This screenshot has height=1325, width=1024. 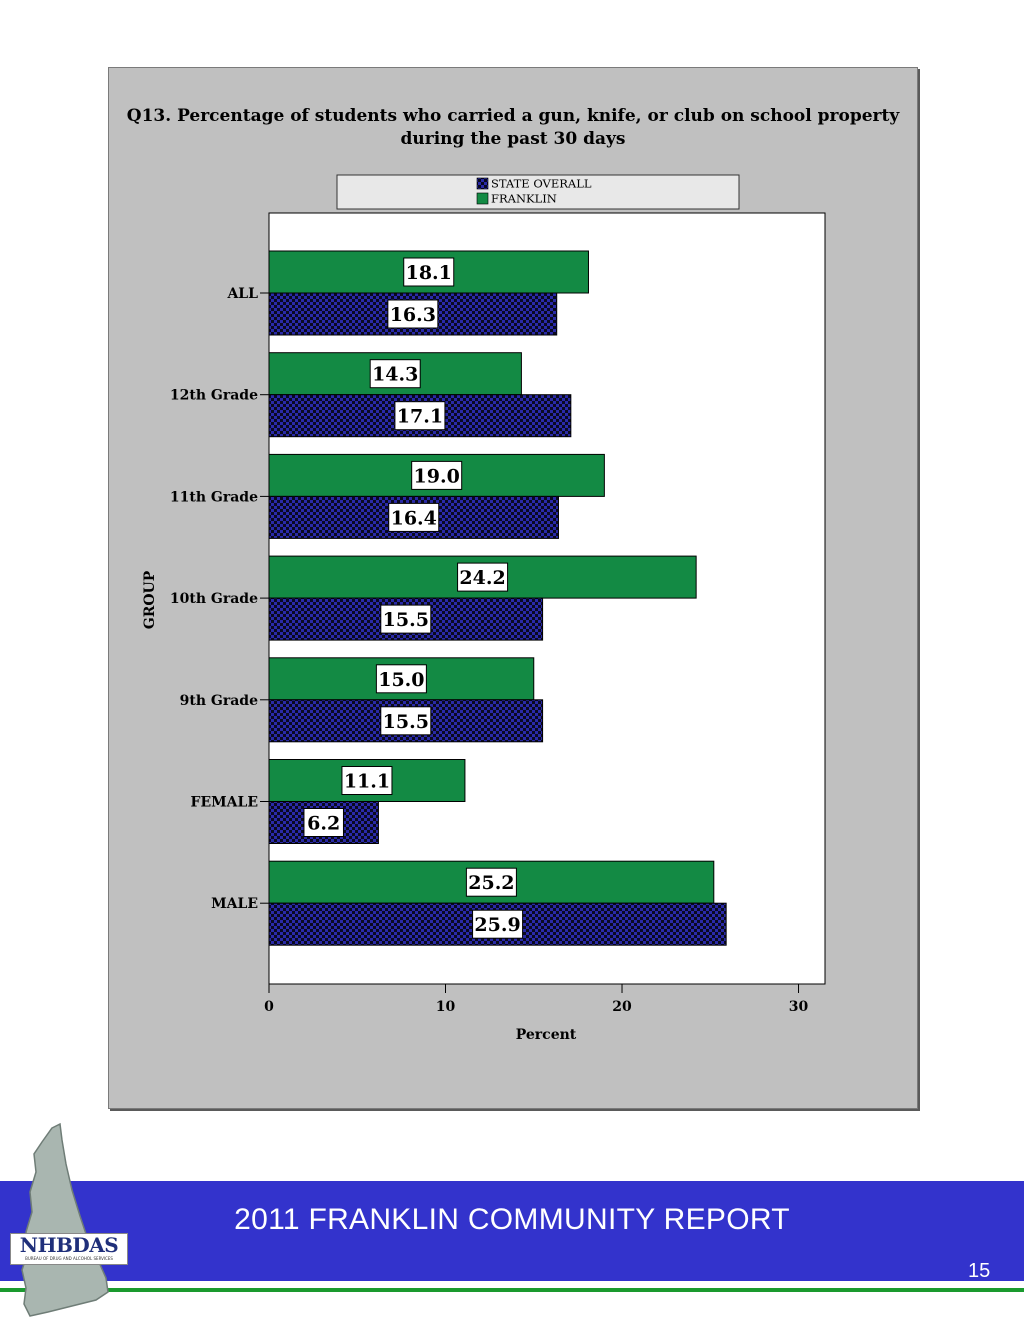 I want to click on chart-title-line2: during the past 30 days, so click(x=513, y=139).